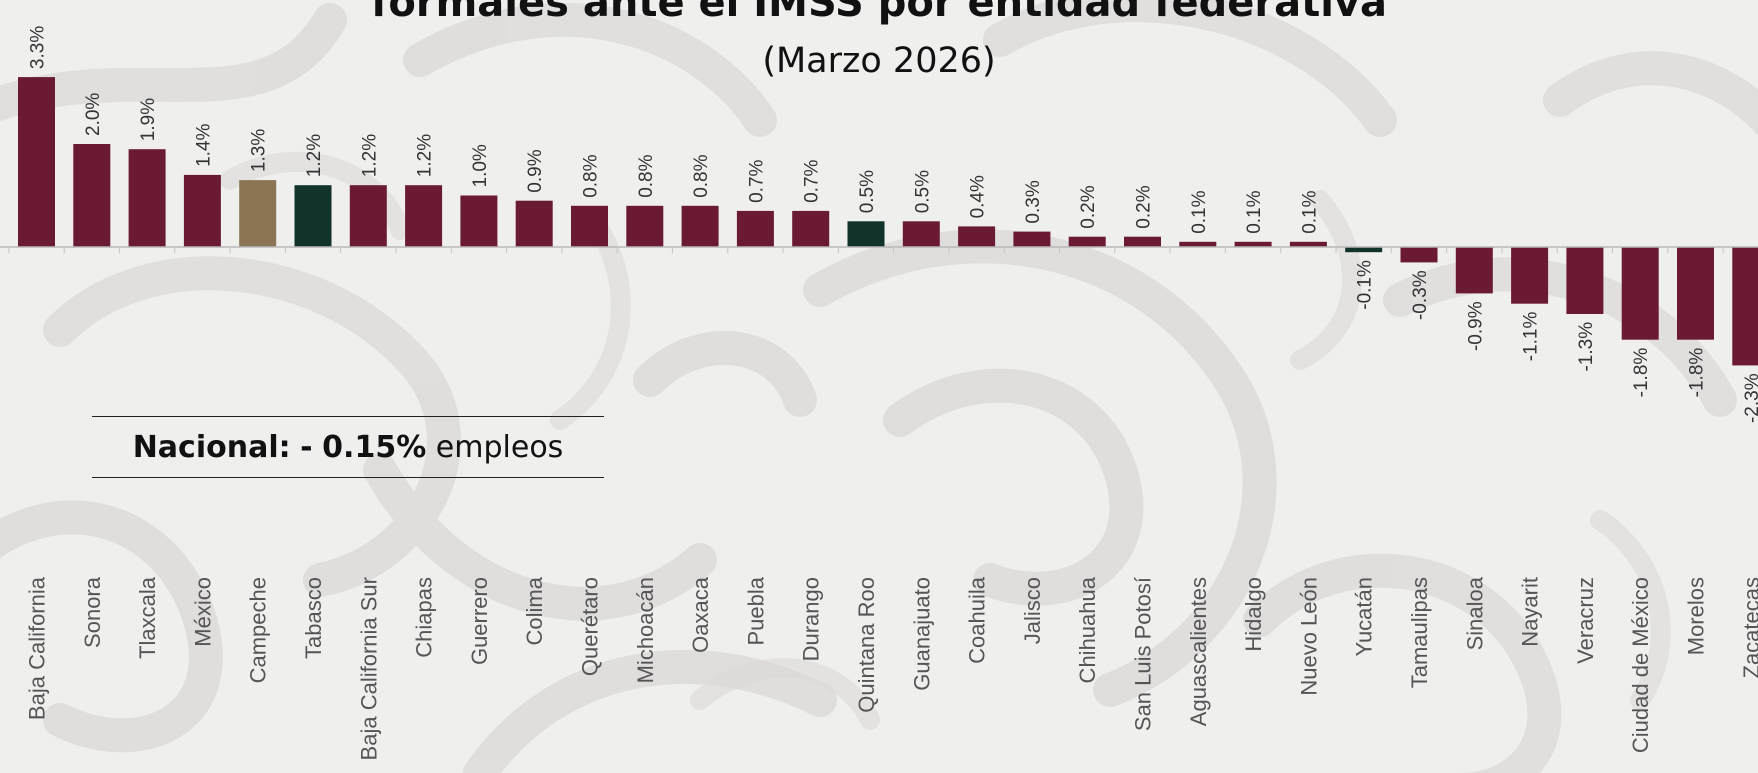 The image size is (1758, 773). What do you see at coordinates (645, 630) in the screenshot?
I see `category-label: Michoacán` at bounding box center [645, 630].